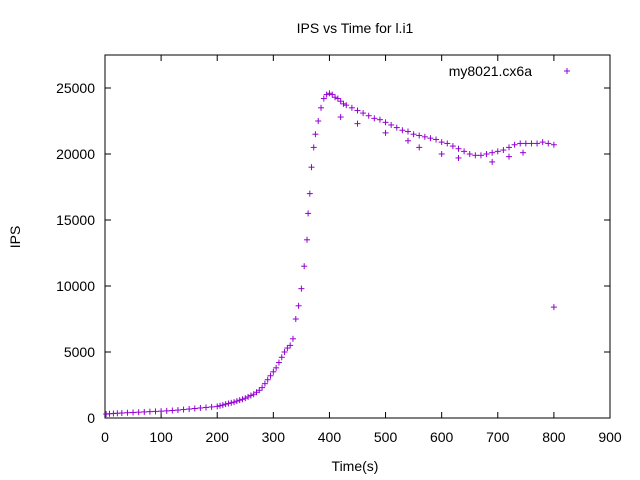  I want to click on legend: my8021.cx6a, so click(509, 71).